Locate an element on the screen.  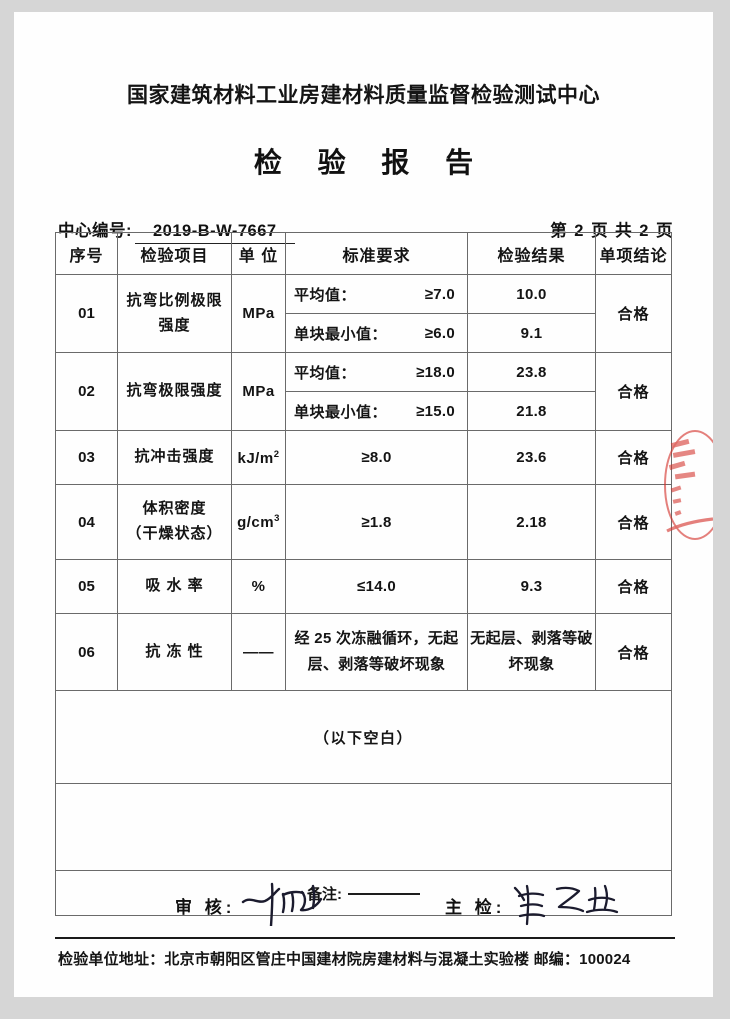
row-standard: ≥1.8 is located at coordinates (376, 522).